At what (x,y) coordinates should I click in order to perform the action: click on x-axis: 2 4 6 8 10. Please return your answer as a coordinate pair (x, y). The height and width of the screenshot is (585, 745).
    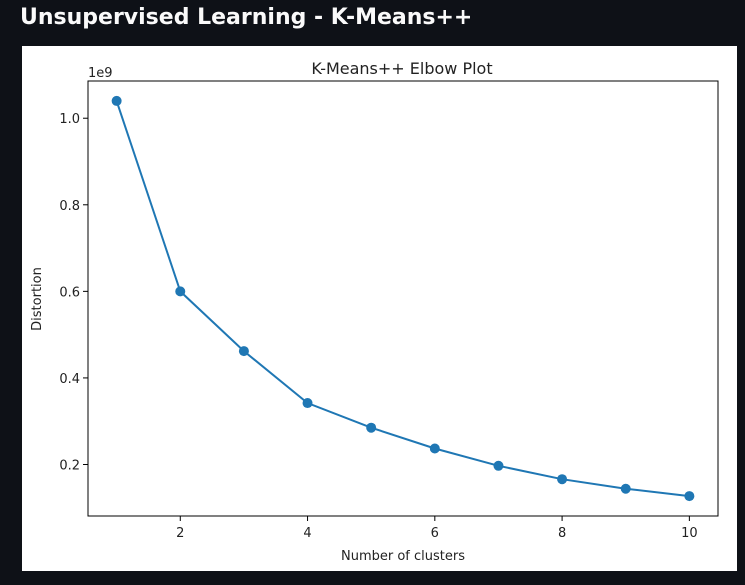
    Looking at the image, I should click on (437, 528).